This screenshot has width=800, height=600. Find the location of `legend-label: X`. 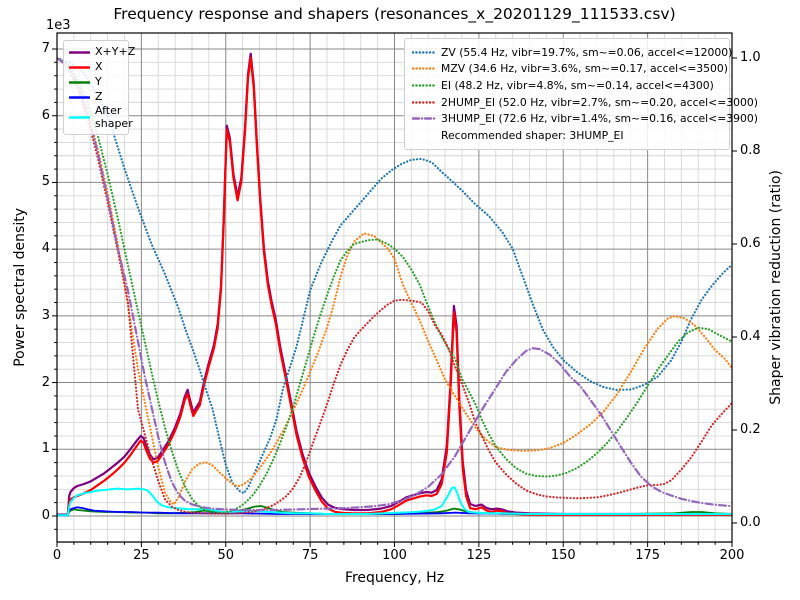

legend-label: X is located at coordinates (99, 67).